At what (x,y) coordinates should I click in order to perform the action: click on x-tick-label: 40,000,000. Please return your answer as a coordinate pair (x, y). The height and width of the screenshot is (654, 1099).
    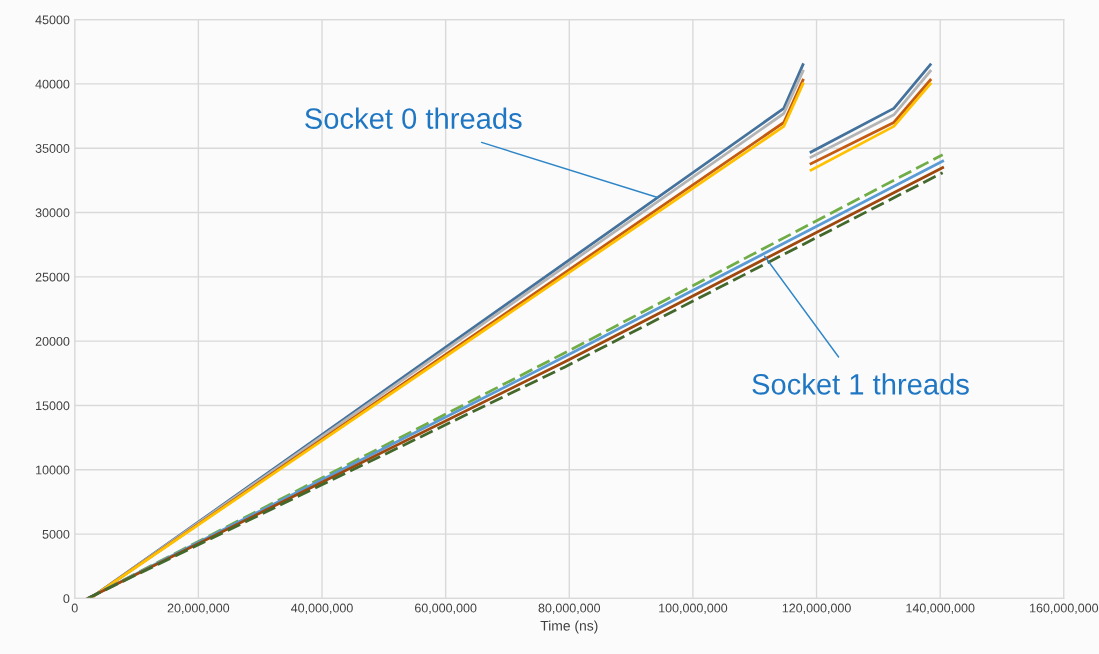
    Looking at the image, I should click on (322, 608).